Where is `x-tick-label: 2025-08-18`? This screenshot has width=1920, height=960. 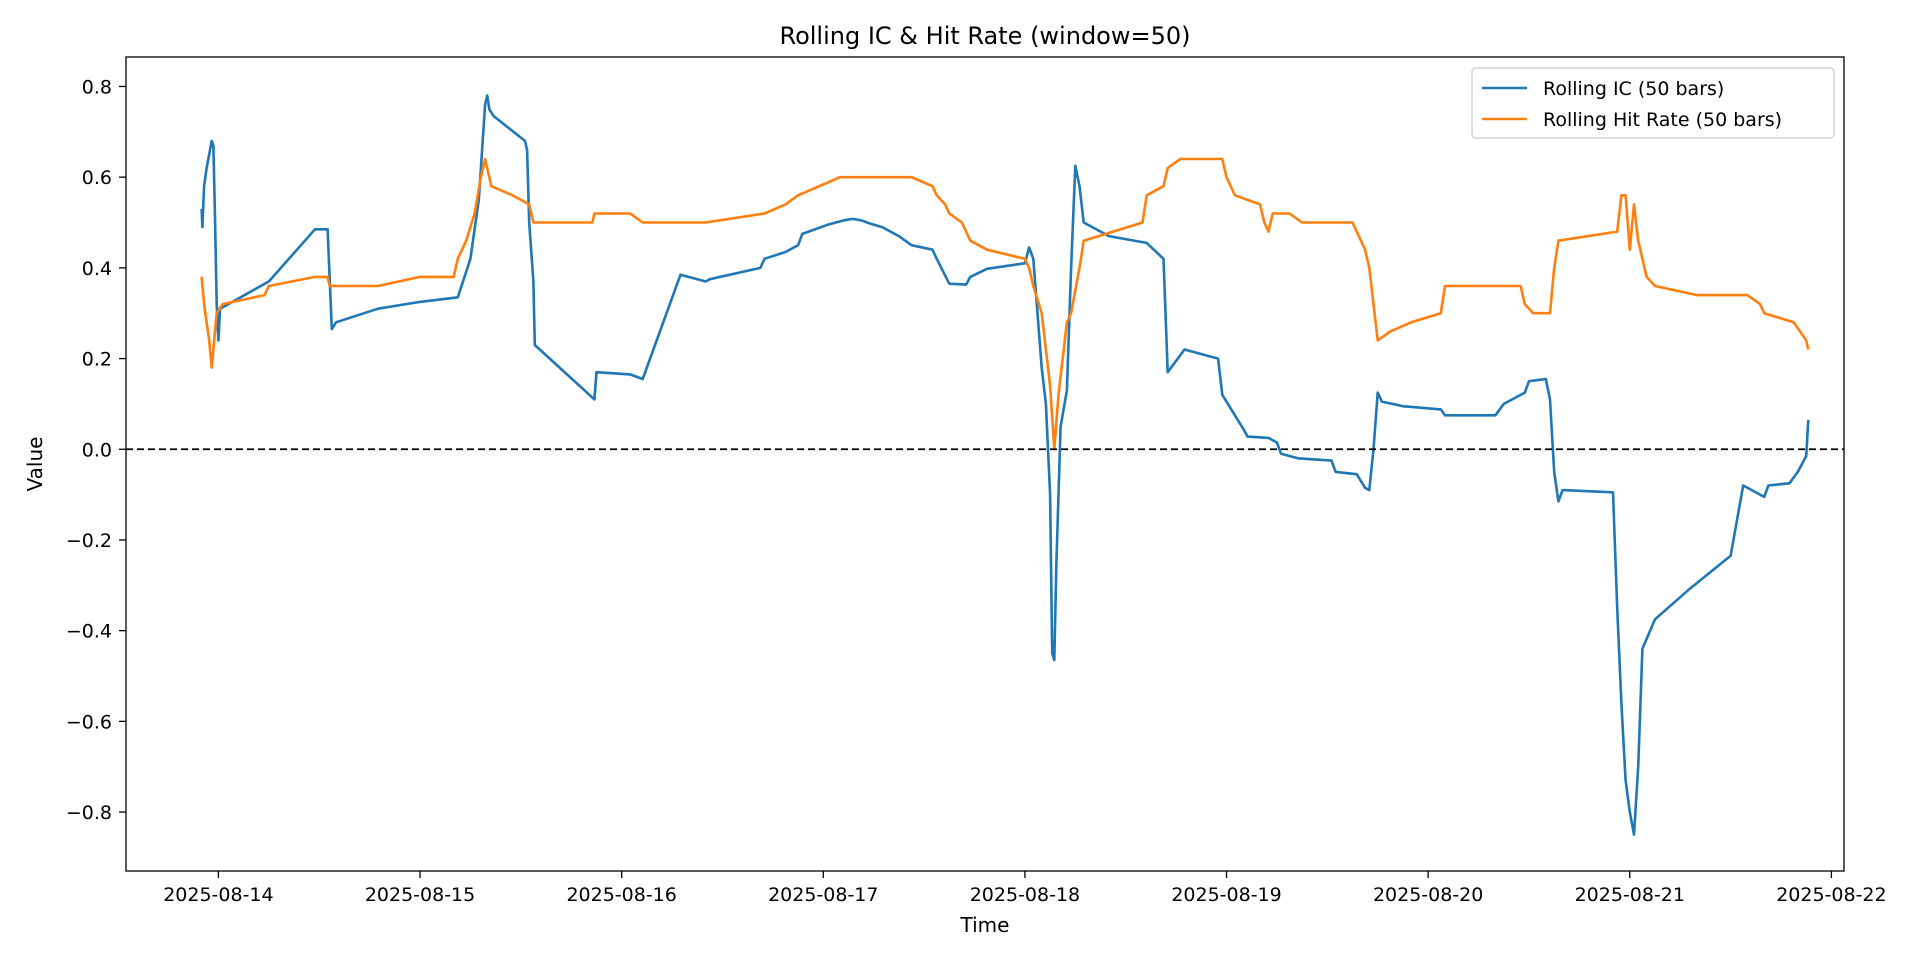
x-tick-label: 2025-08-18 is located at coordinates (1025, 895).